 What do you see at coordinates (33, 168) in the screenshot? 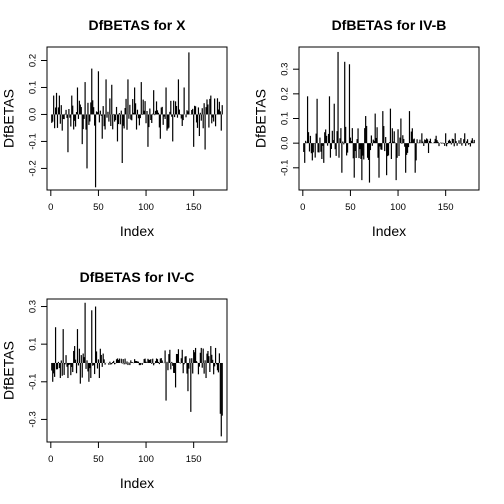
I see `y-tick-label: -0.2` at bounding box center [33, 168].